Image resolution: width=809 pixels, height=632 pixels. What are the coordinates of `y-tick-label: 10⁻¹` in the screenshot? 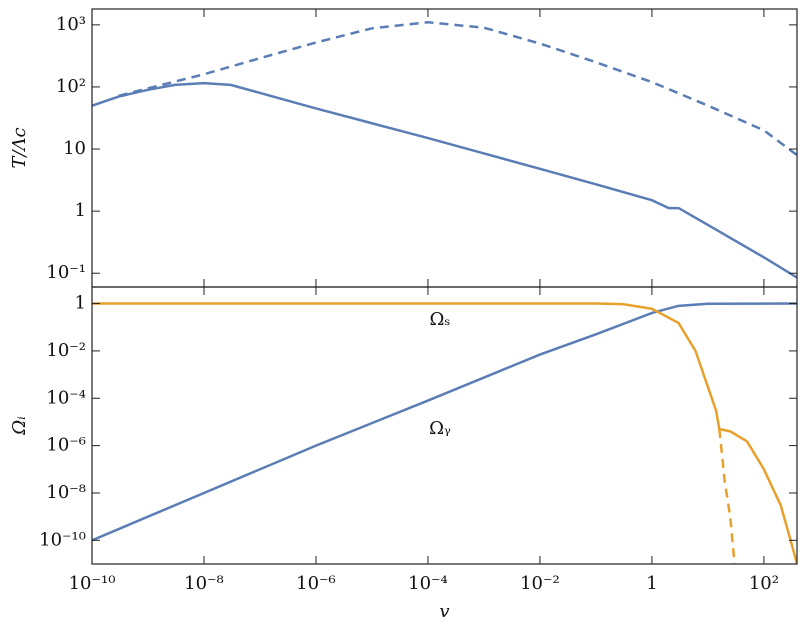 It's located at (66, 272).